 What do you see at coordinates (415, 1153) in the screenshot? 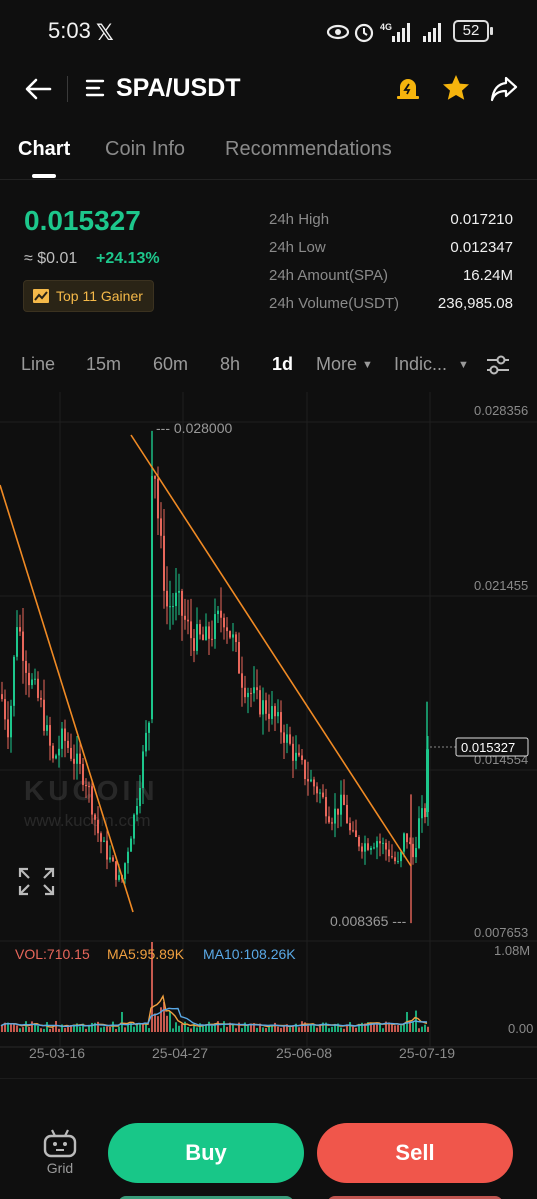
I see `sell-button: Sell` at bounding box center [415, 1153].